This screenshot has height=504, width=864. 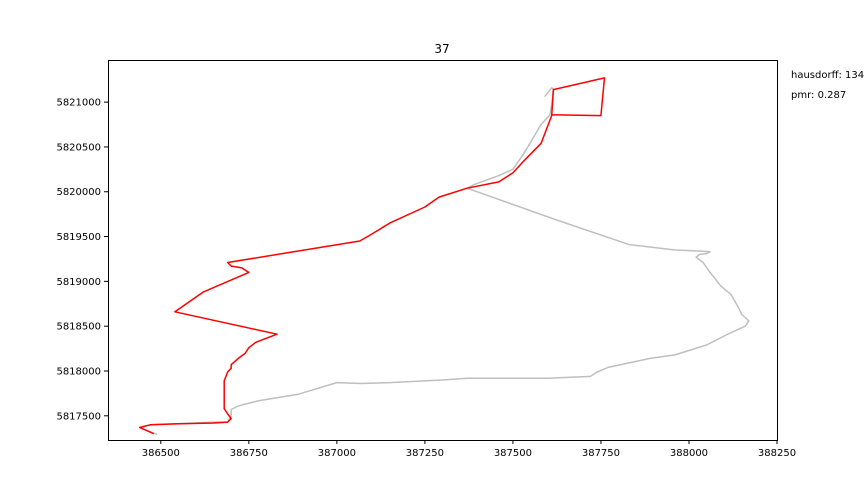 What do you see at coordinates (441, 49) in the screenshot?
I see `chart-title: 37` at bounding box center [441, 49].